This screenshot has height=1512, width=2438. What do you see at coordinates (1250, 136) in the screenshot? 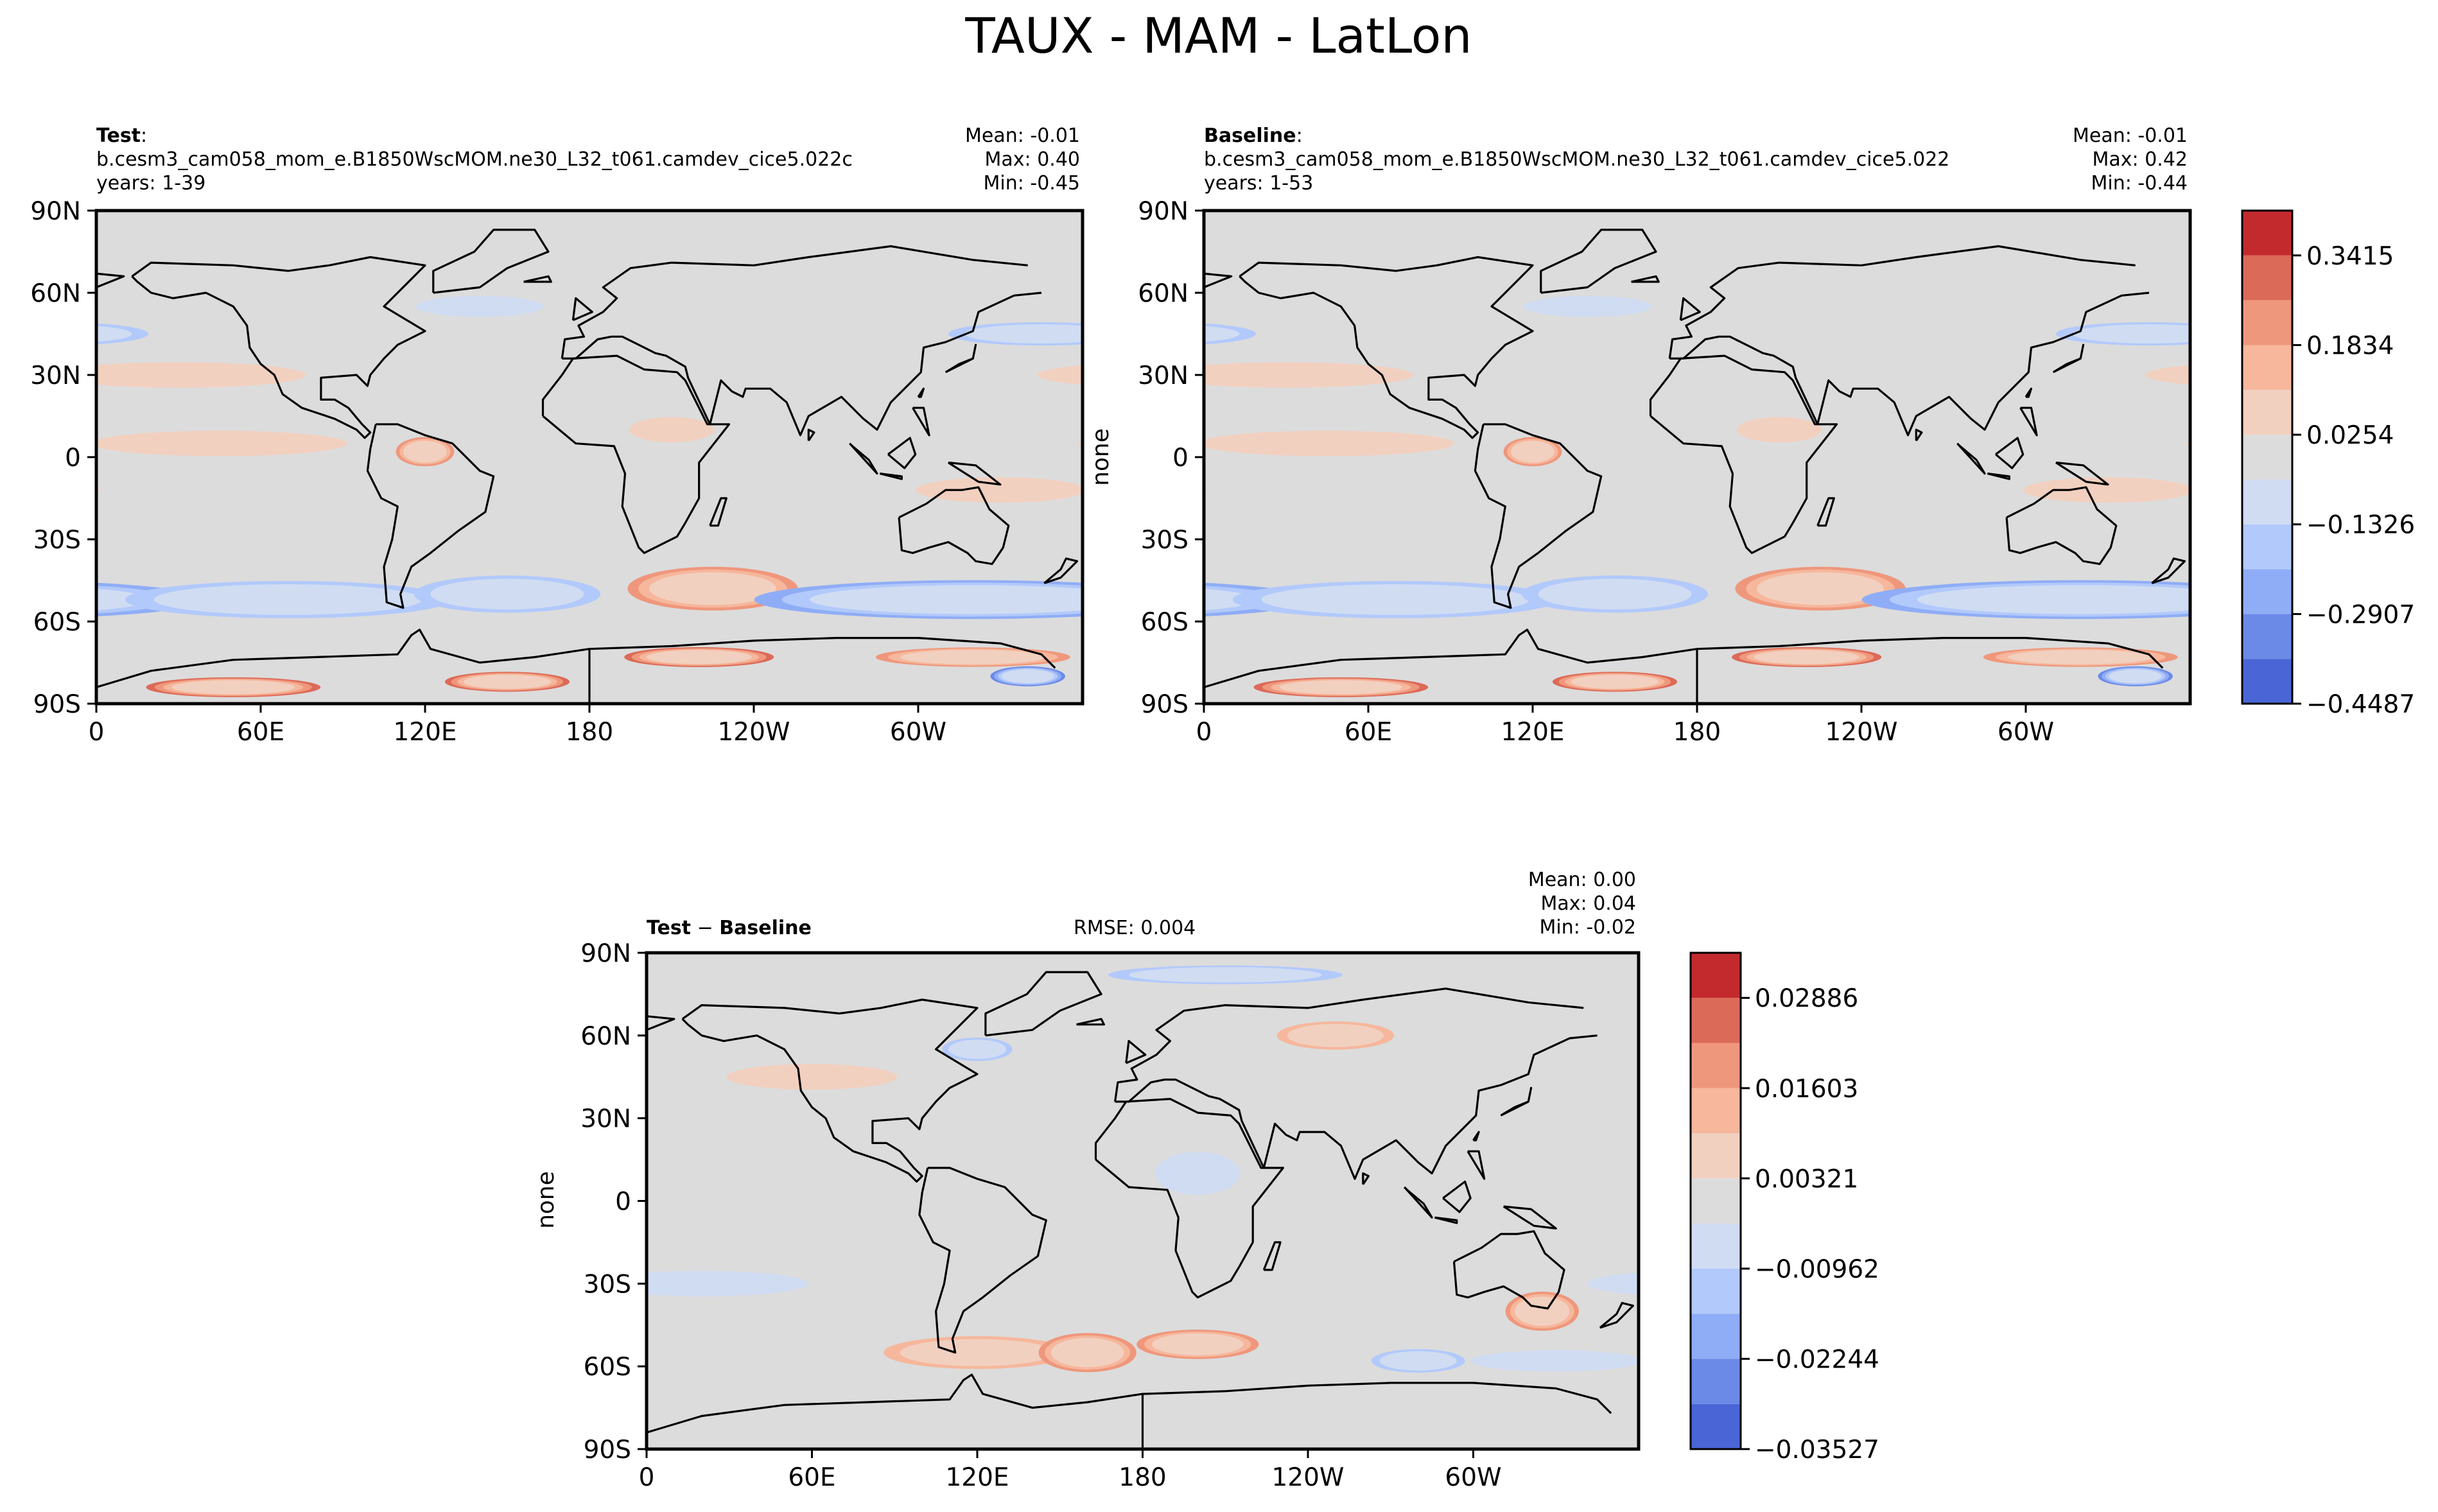
I see `baseline-title-label: Baseline` at bounding box center [1250, 136].